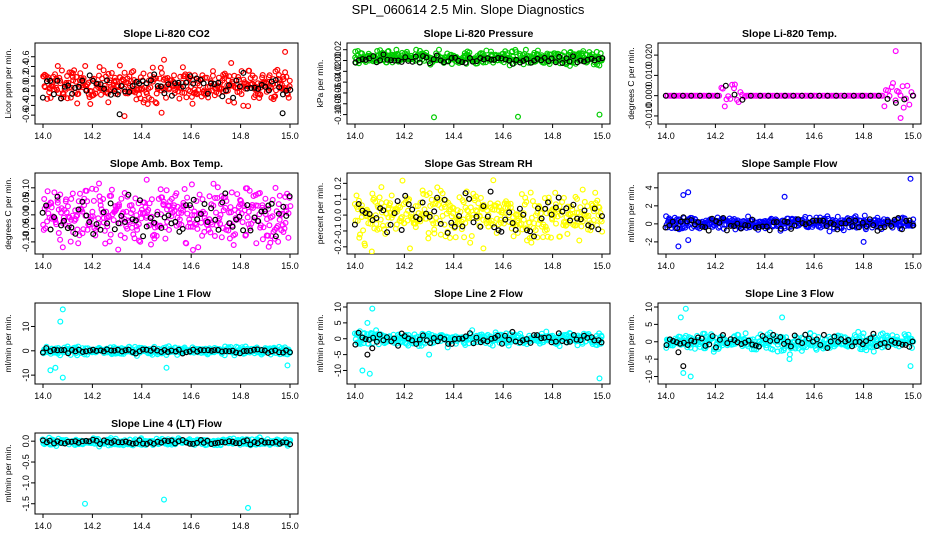 The height and width of the screenshot is (540, 936). Describe the element at coordinates (649, 205) in the screenshot. I see `y-tick-label: 2` at that location.